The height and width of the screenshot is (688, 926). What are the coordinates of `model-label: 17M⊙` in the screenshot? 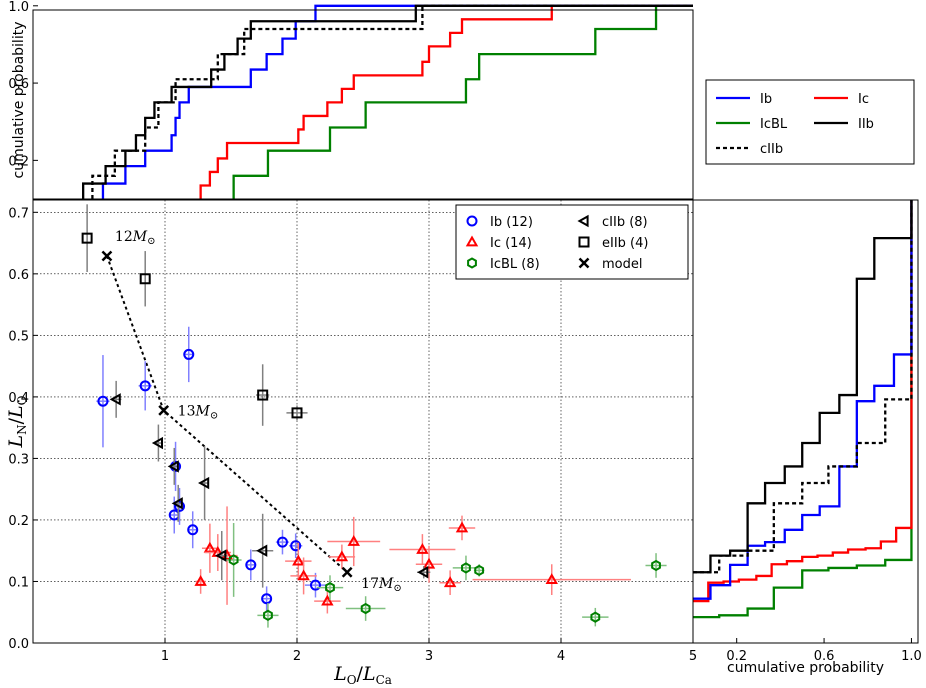 It's located at (381, 585).